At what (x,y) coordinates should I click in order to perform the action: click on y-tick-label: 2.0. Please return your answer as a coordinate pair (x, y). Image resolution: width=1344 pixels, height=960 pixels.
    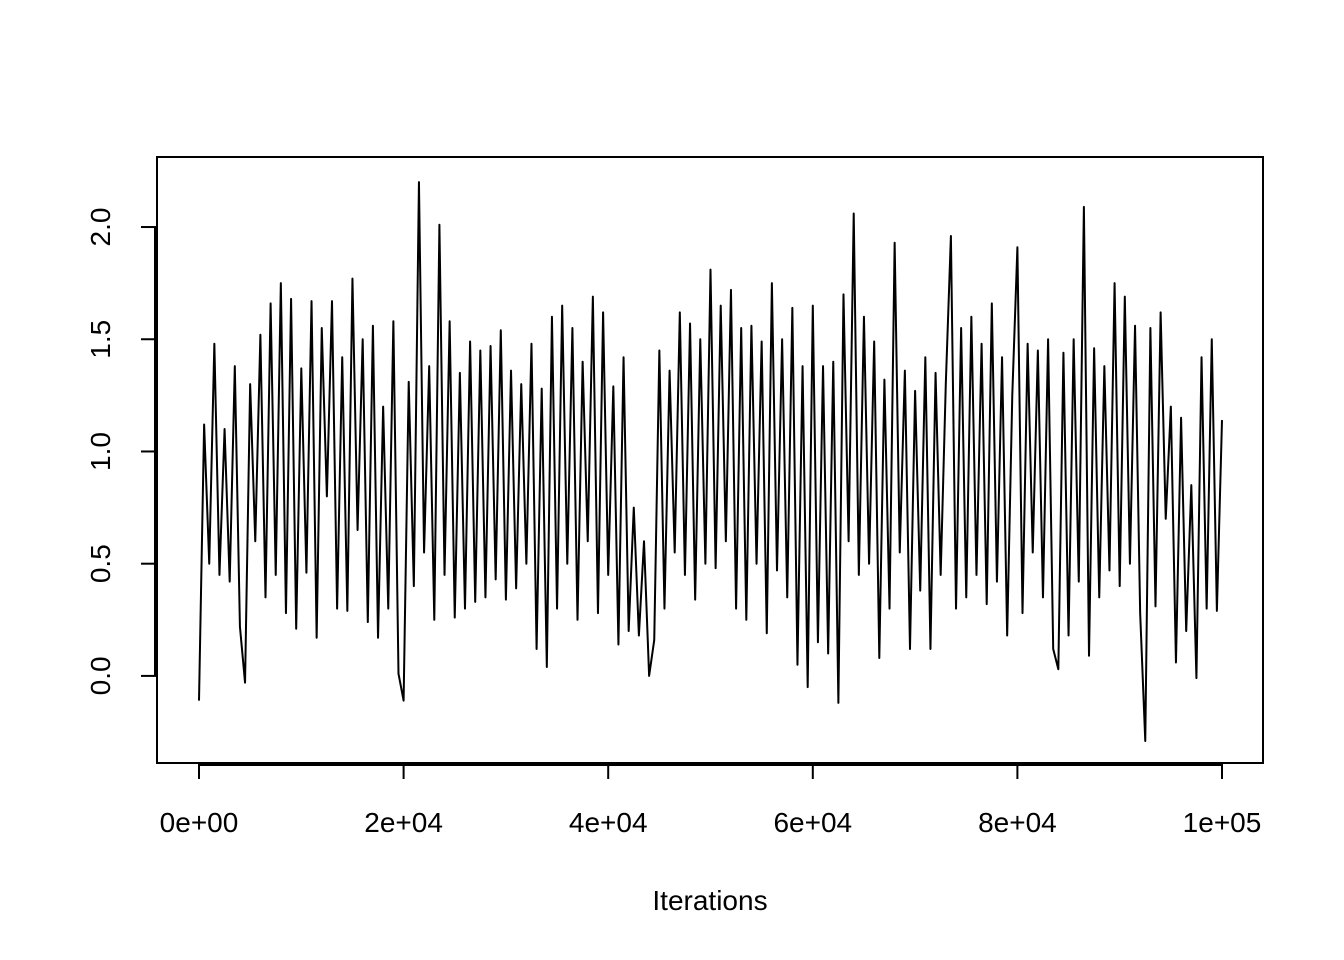
    Looking at the image, I should click on (100, 227).